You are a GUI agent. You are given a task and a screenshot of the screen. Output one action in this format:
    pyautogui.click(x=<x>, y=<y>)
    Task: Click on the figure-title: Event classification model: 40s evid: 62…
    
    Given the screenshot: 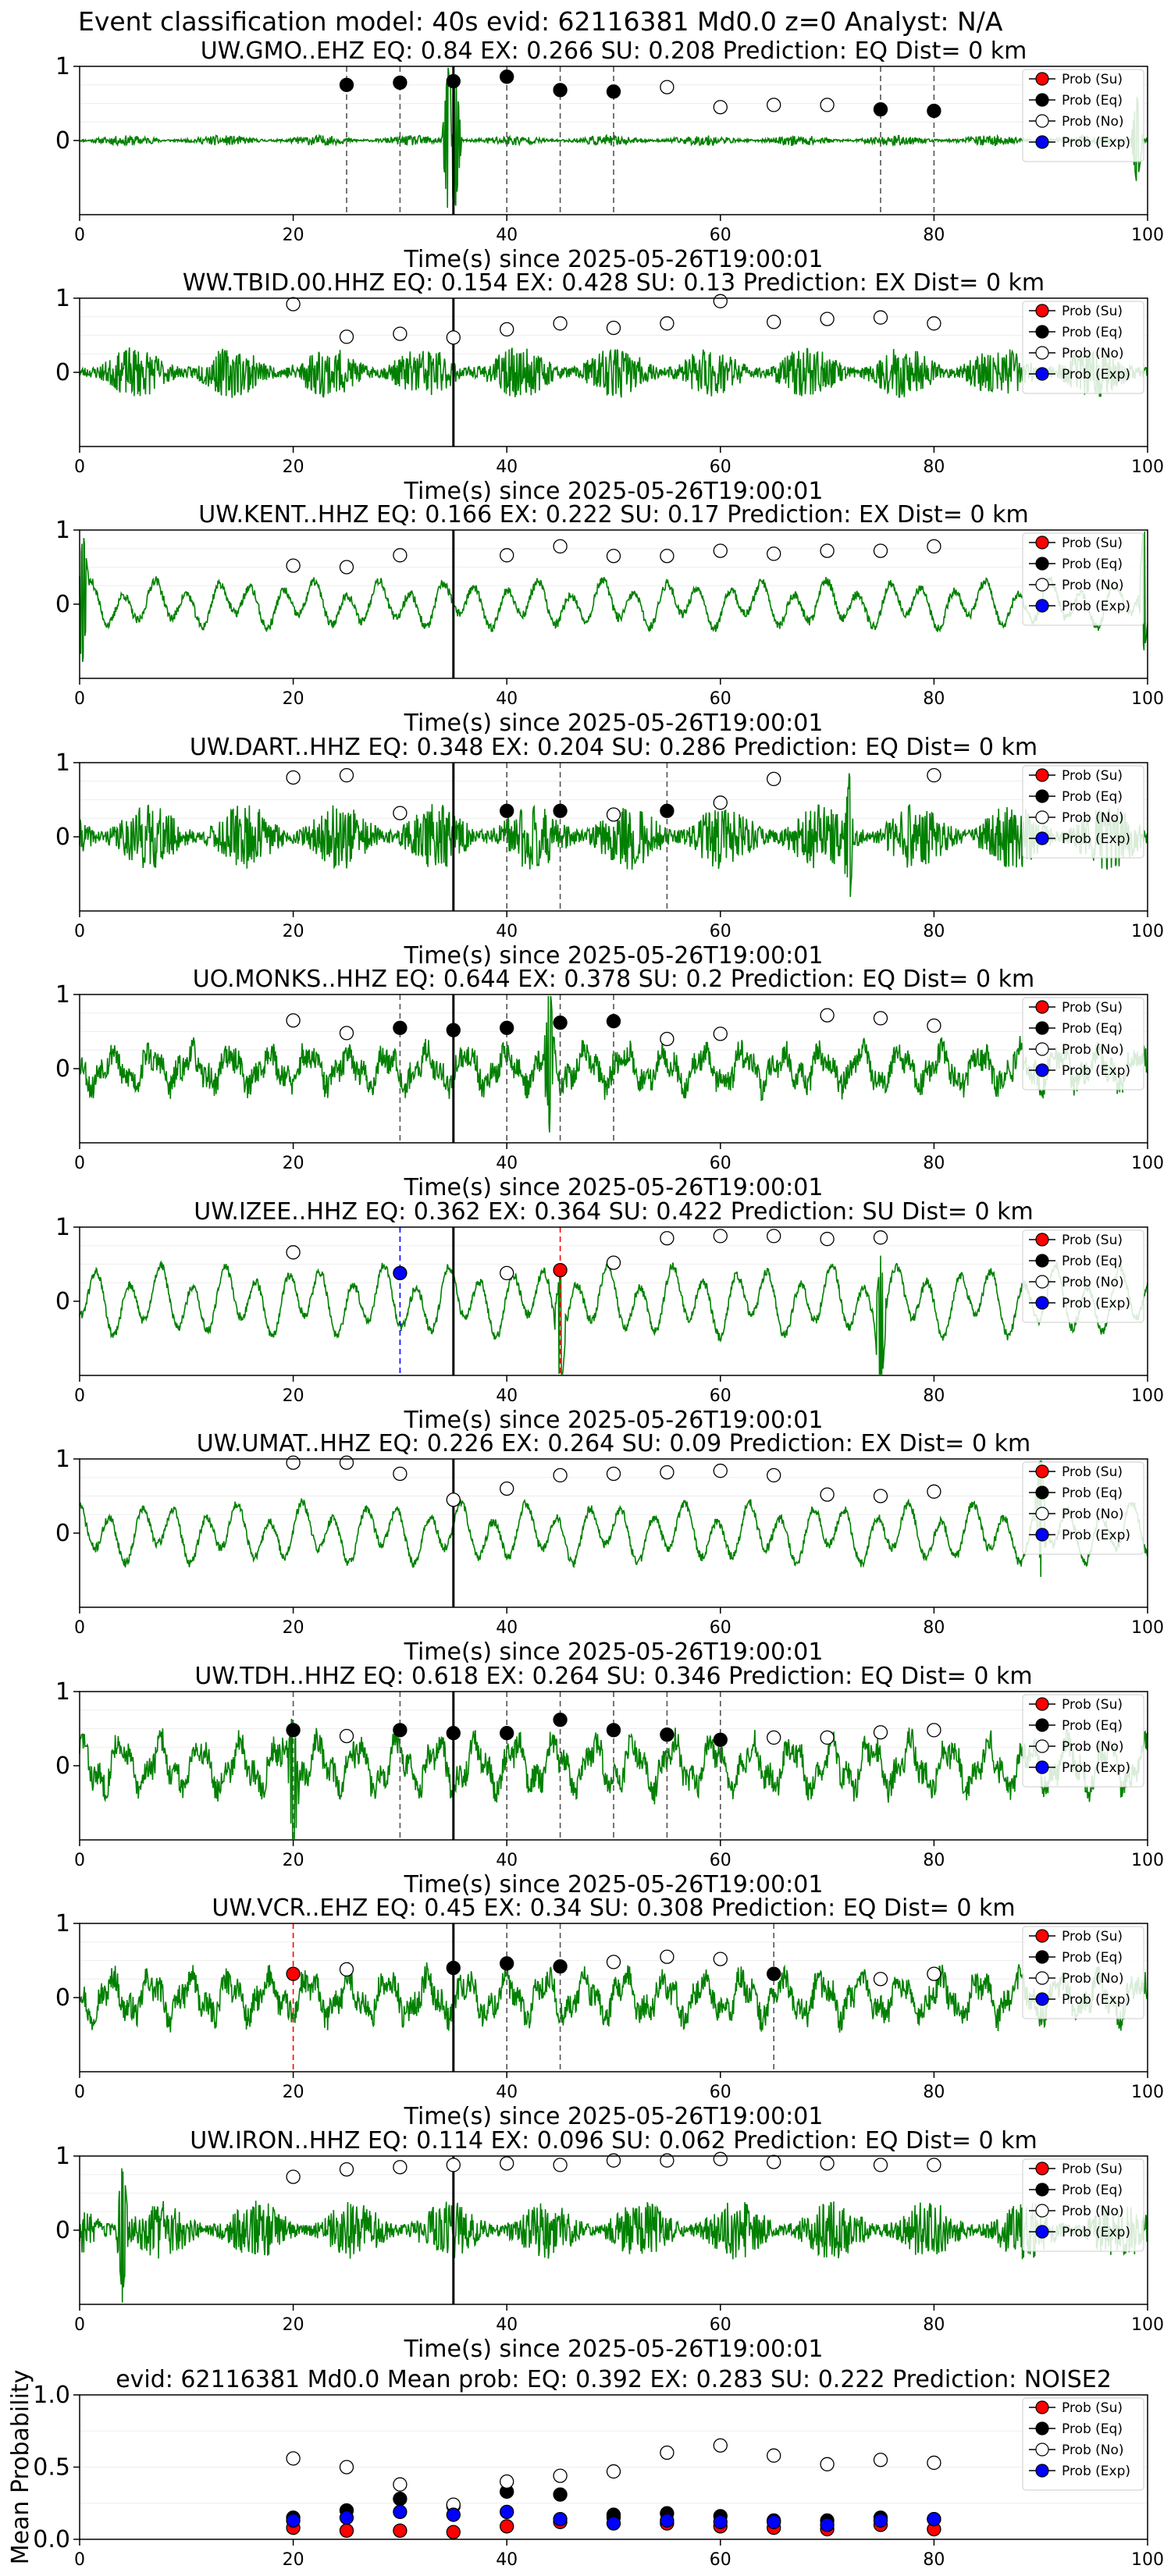 What is the action you would take?
    pyautogui.click(x=540, y=21)
    